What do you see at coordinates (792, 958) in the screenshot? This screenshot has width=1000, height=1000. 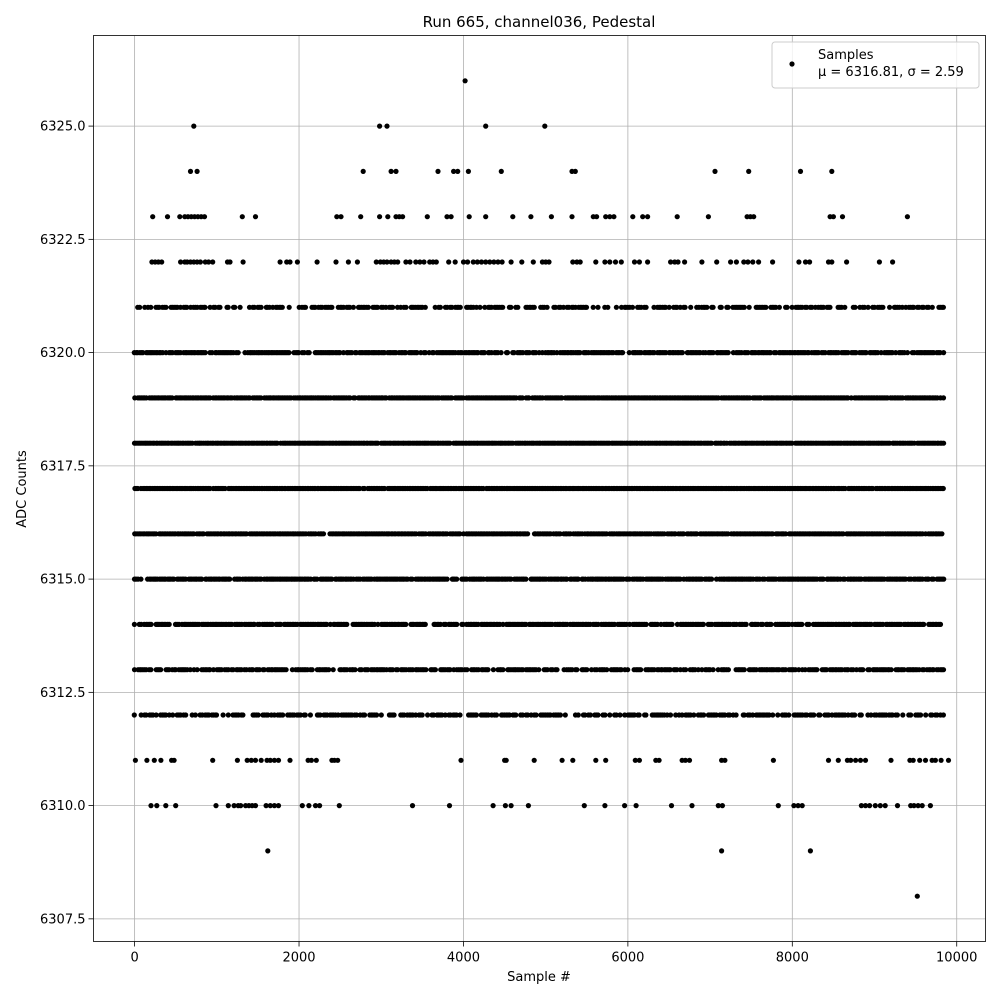 I see `x-tick-label: 8000` at bounding box center [792, 958].